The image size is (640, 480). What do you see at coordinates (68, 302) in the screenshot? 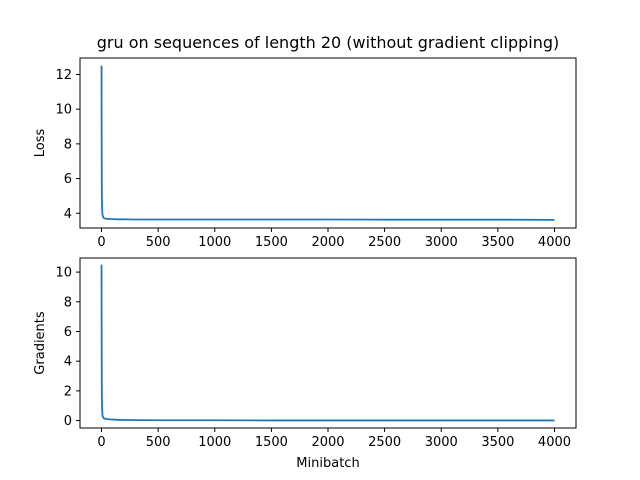
I see `chart2-ytick-label: 8` at bounding box center [68, 302].